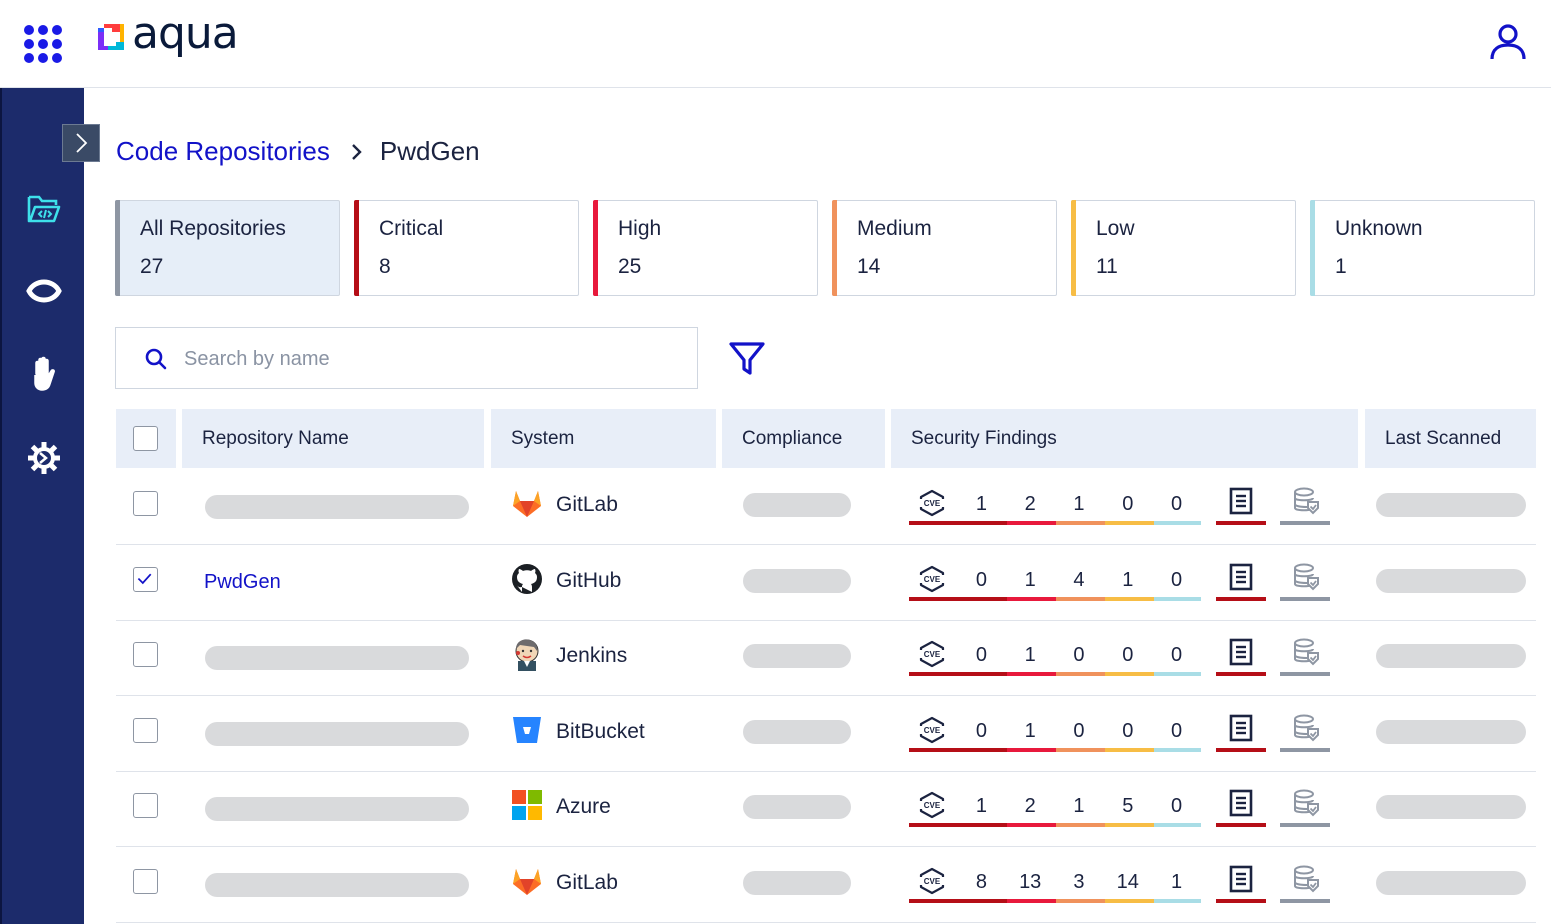 This screenshot has width=1551, height=924. Describe the element at coordinates (1128, 806) in the screenshot. I see `finding-count: 5` at that location.